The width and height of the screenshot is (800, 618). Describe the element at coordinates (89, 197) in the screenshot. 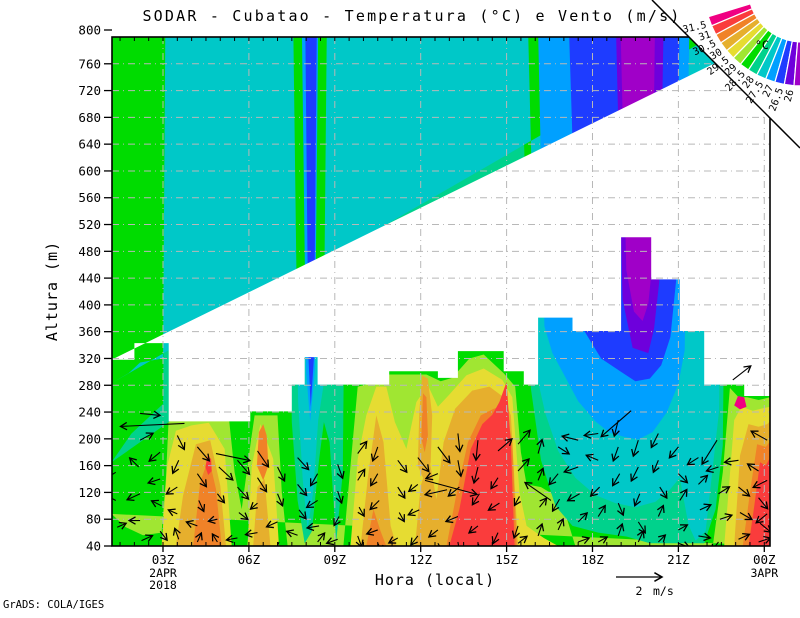

I see `svg-text: 560` at that location.